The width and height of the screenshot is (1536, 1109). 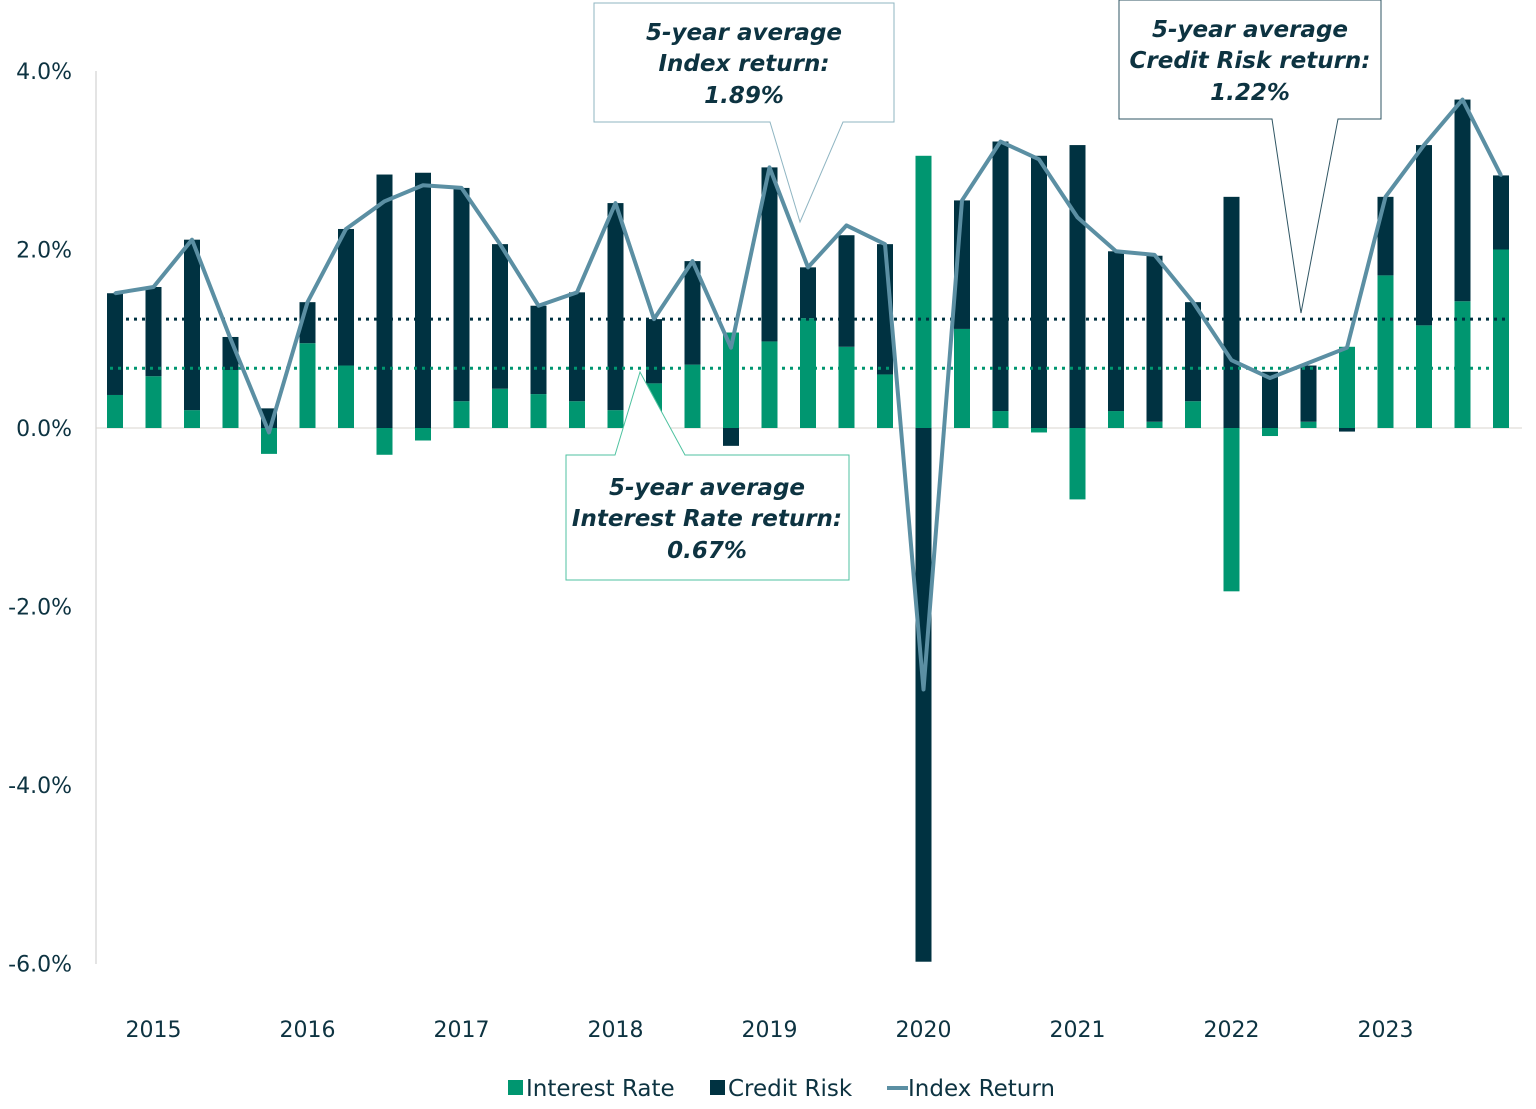 I want to click on y-tick-label: -2.0%, so click(x=40, y=608).